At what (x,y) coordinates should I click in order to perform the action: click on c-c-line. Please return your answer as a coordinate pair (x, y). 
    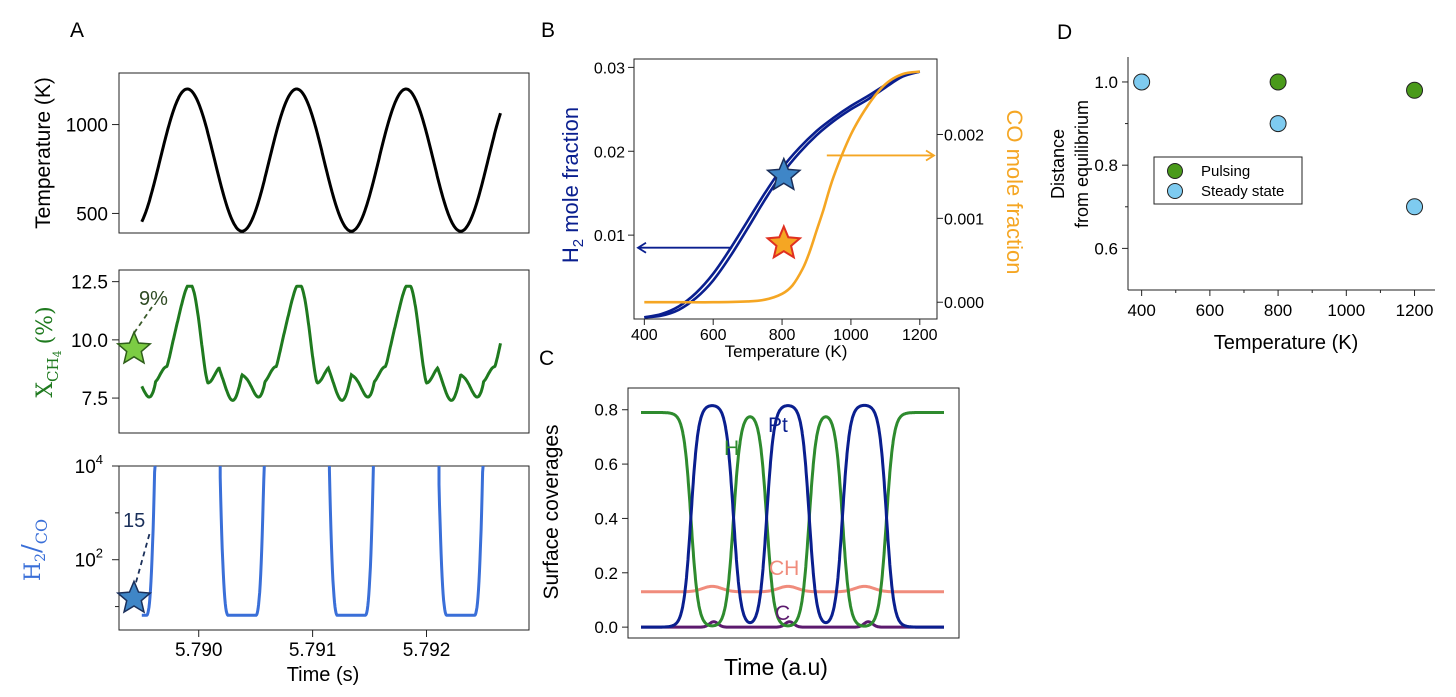
    Looking at the image, I should click on (792, 624).